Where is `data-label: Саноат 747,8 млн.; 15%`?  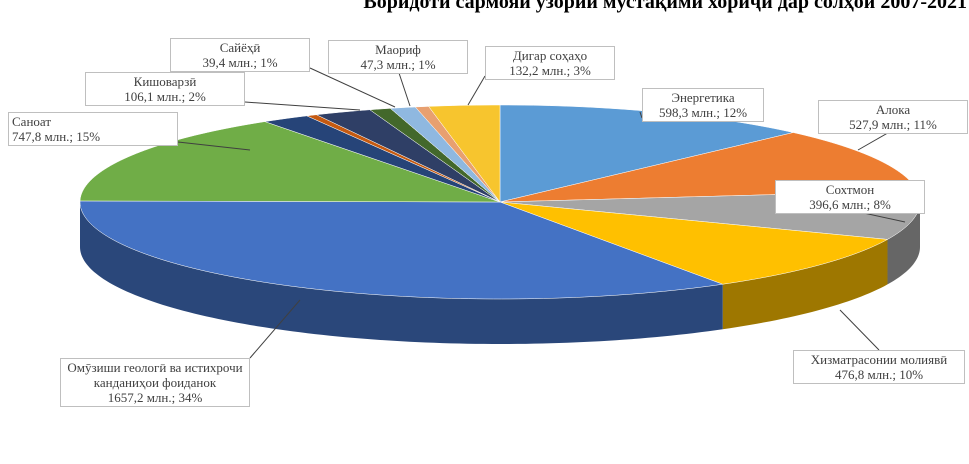 data-label: Саноат 747,8 млн.; 15% is located at coordinates (93, 129).